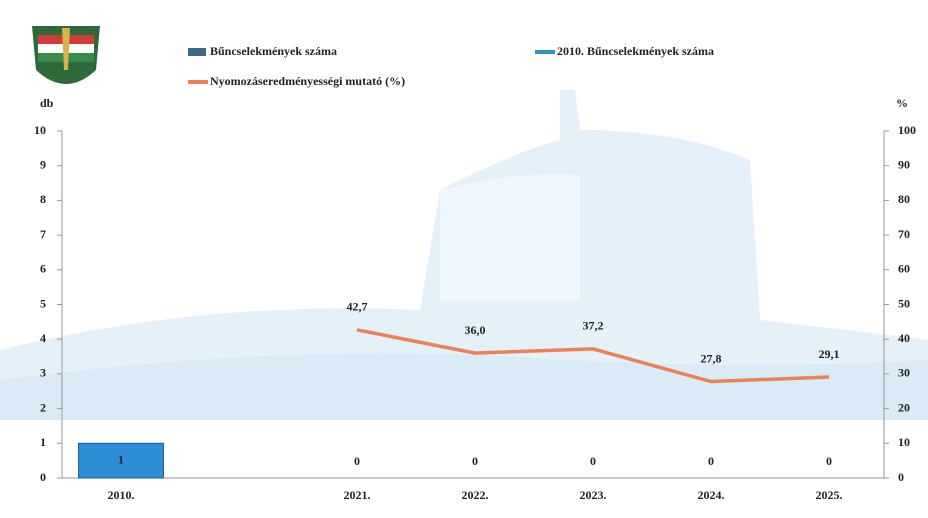  I want to click on y-tick-label: 3, so click(43, 373).